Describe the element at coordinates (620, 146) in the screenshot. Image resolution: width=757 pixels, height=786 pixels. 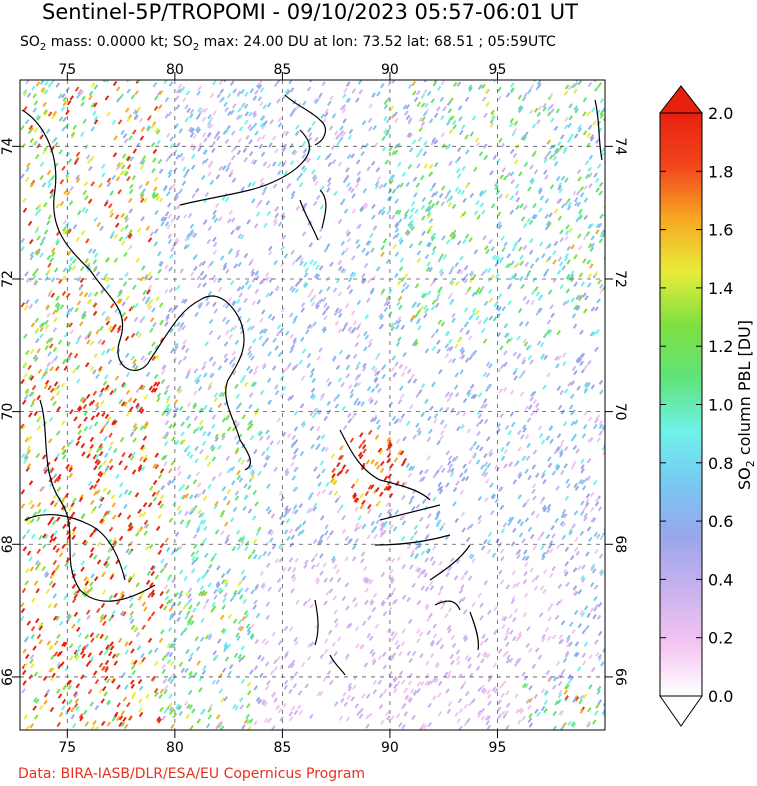
I see `lat-label-right: 74` at that location.